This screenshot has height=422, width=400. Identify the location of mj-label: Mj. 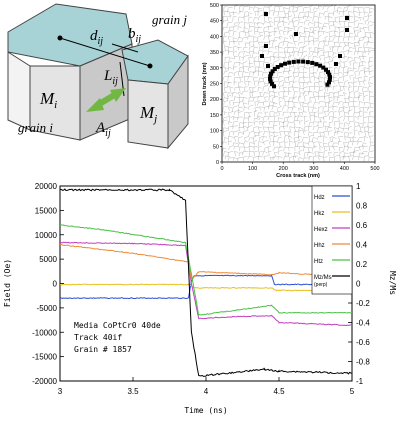
(148, 114).